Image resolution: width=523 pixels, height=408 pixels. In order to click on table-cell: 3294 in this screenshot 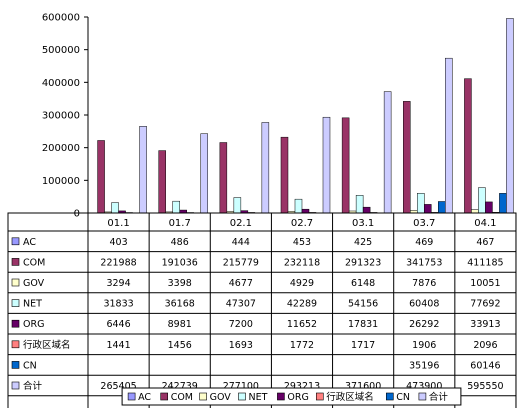, I will do `click(118, 283)`.